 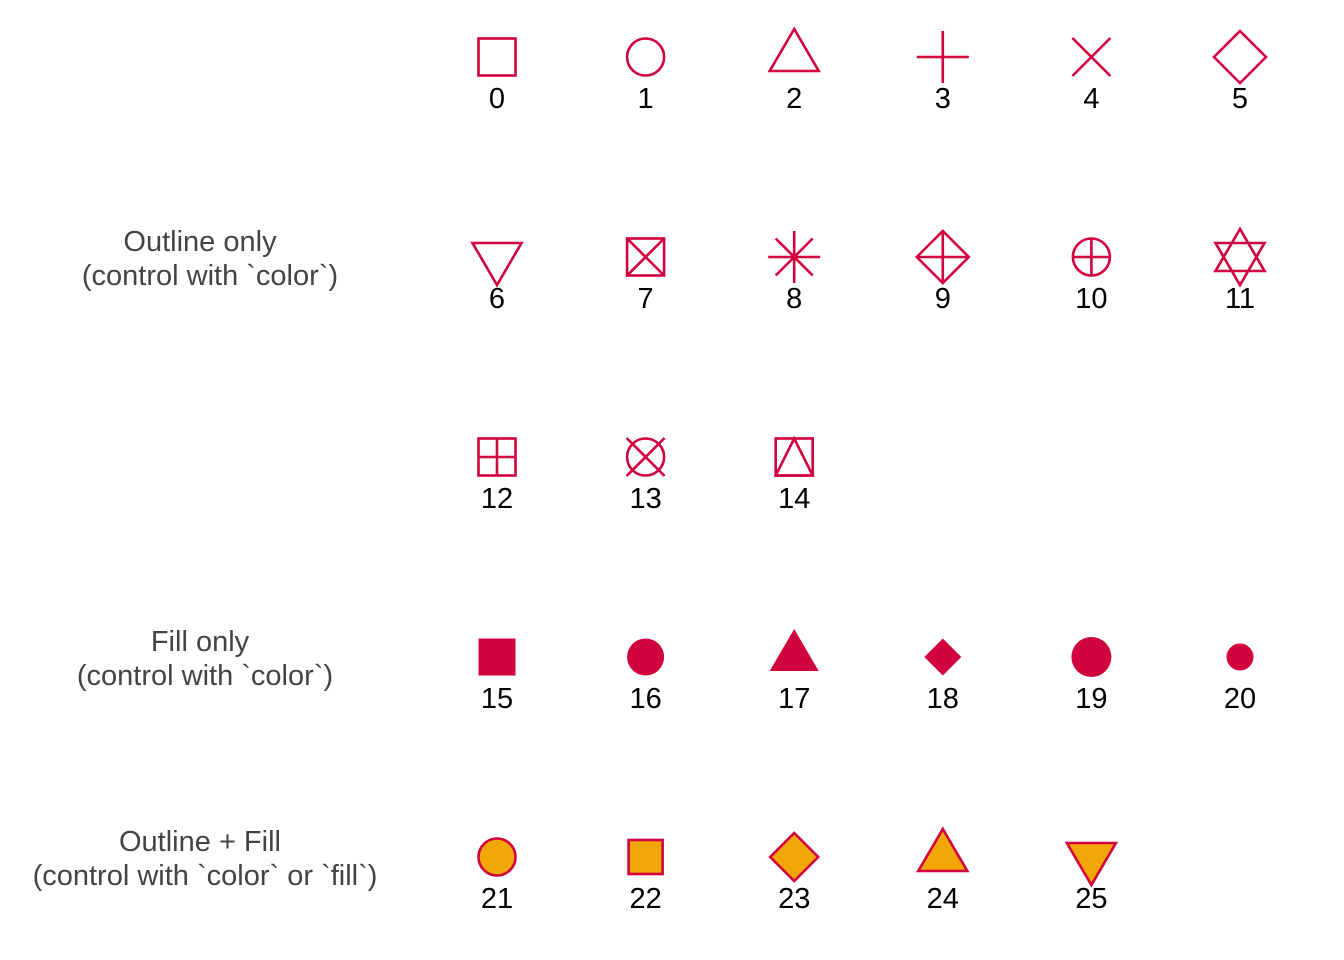 What do you see at coordinates (497, 299) in the screenshot?
I see `shape-6-label: 6` at bounding box center [497, 299].